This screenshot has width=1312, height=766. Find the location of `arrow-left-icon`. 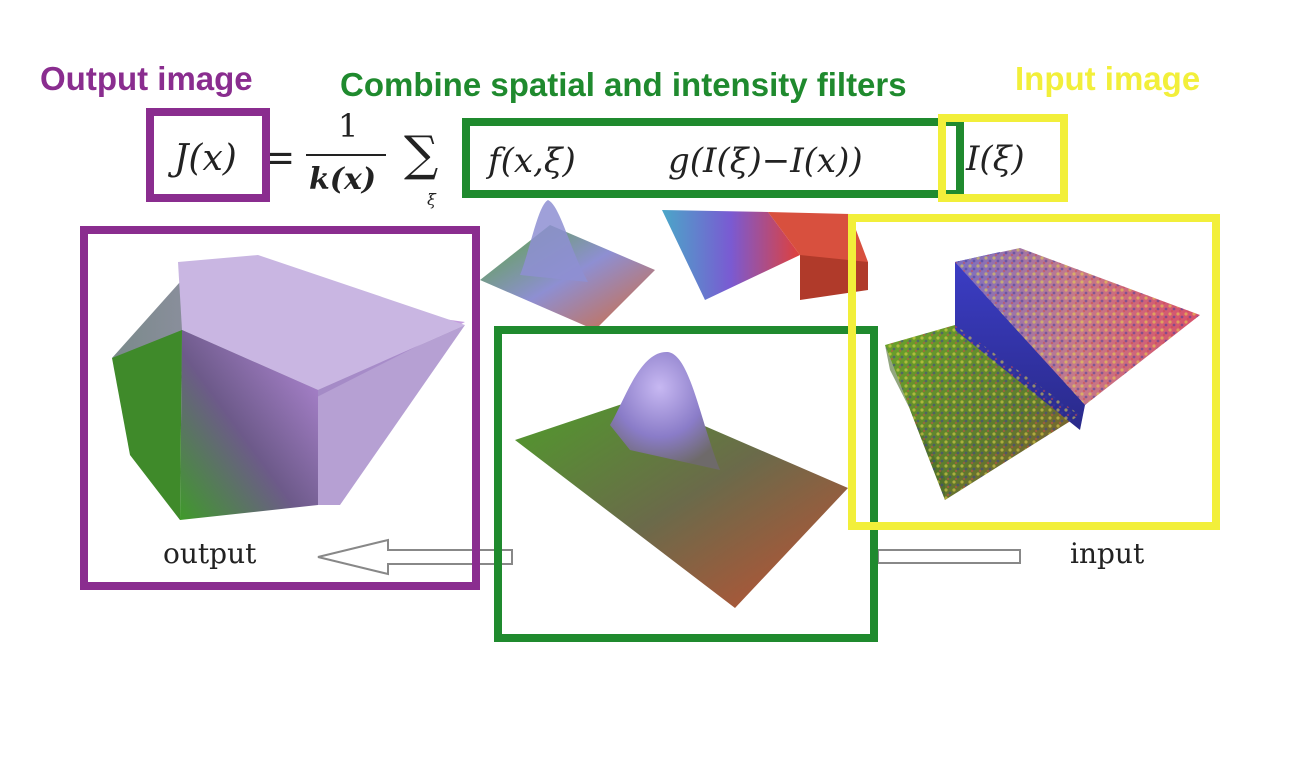

arrow-left-icon is located at coordinates (415, 557).